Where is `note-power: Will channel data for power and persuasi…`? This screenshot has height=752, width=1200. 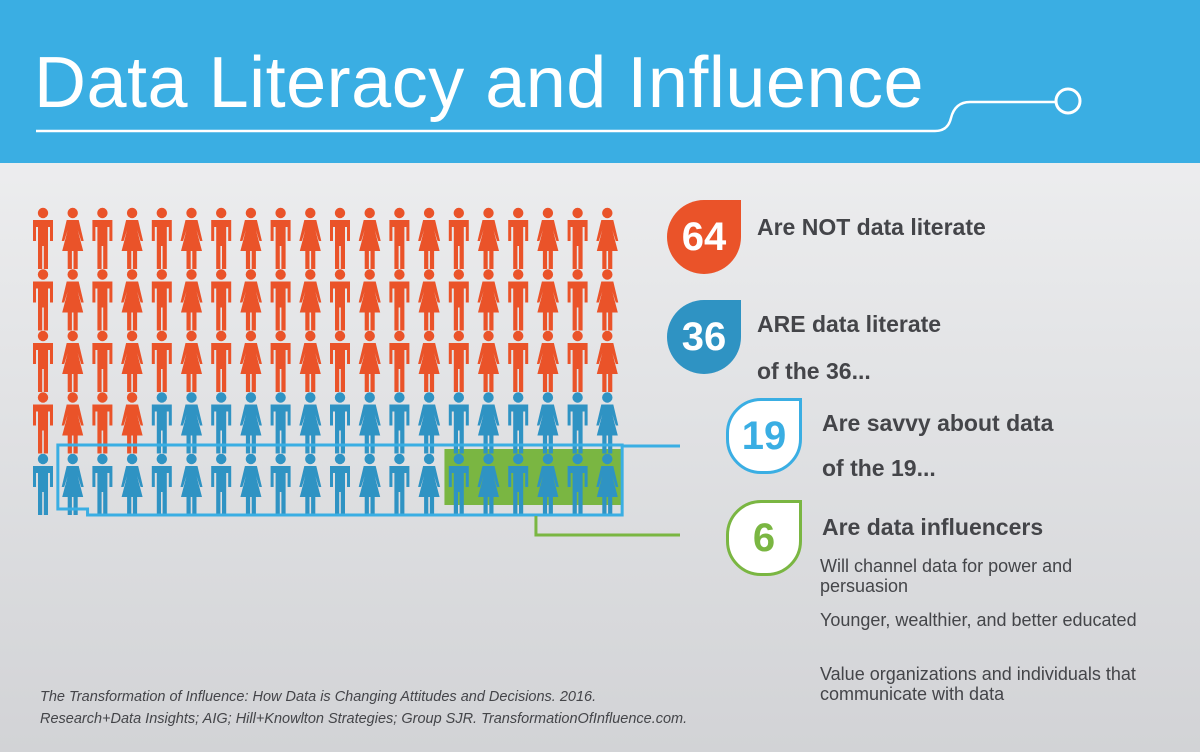 note-power: Will channel data for power and persuasi… is located at coordinates (946, 576).